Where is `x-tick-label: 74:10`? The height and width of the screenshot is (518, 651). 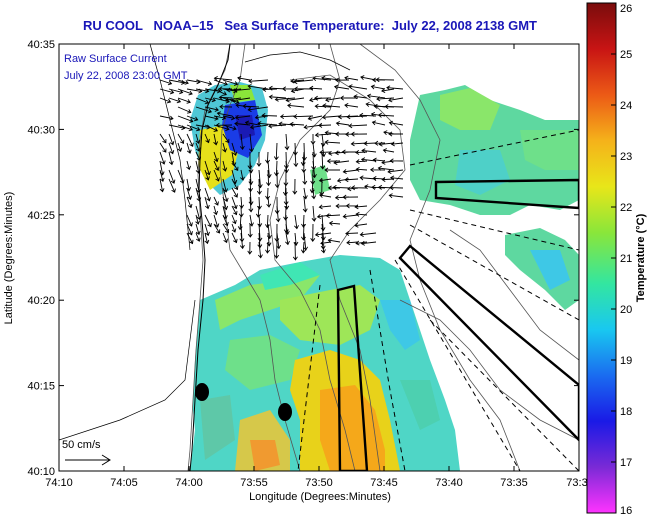 x-tick-label: 74:10 is located at coordinates (59, 483).